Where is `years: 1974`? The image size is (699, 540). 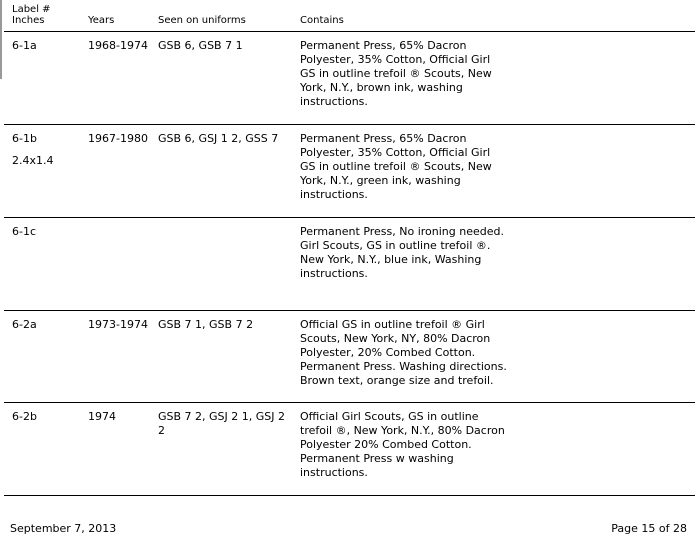
years: 1974 is located at coordinates (102, 416).